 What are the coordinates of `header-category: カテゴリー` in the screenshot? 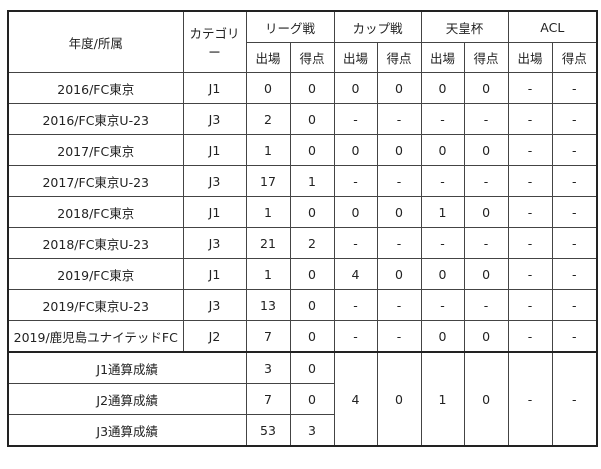 It's located at (214, 41).